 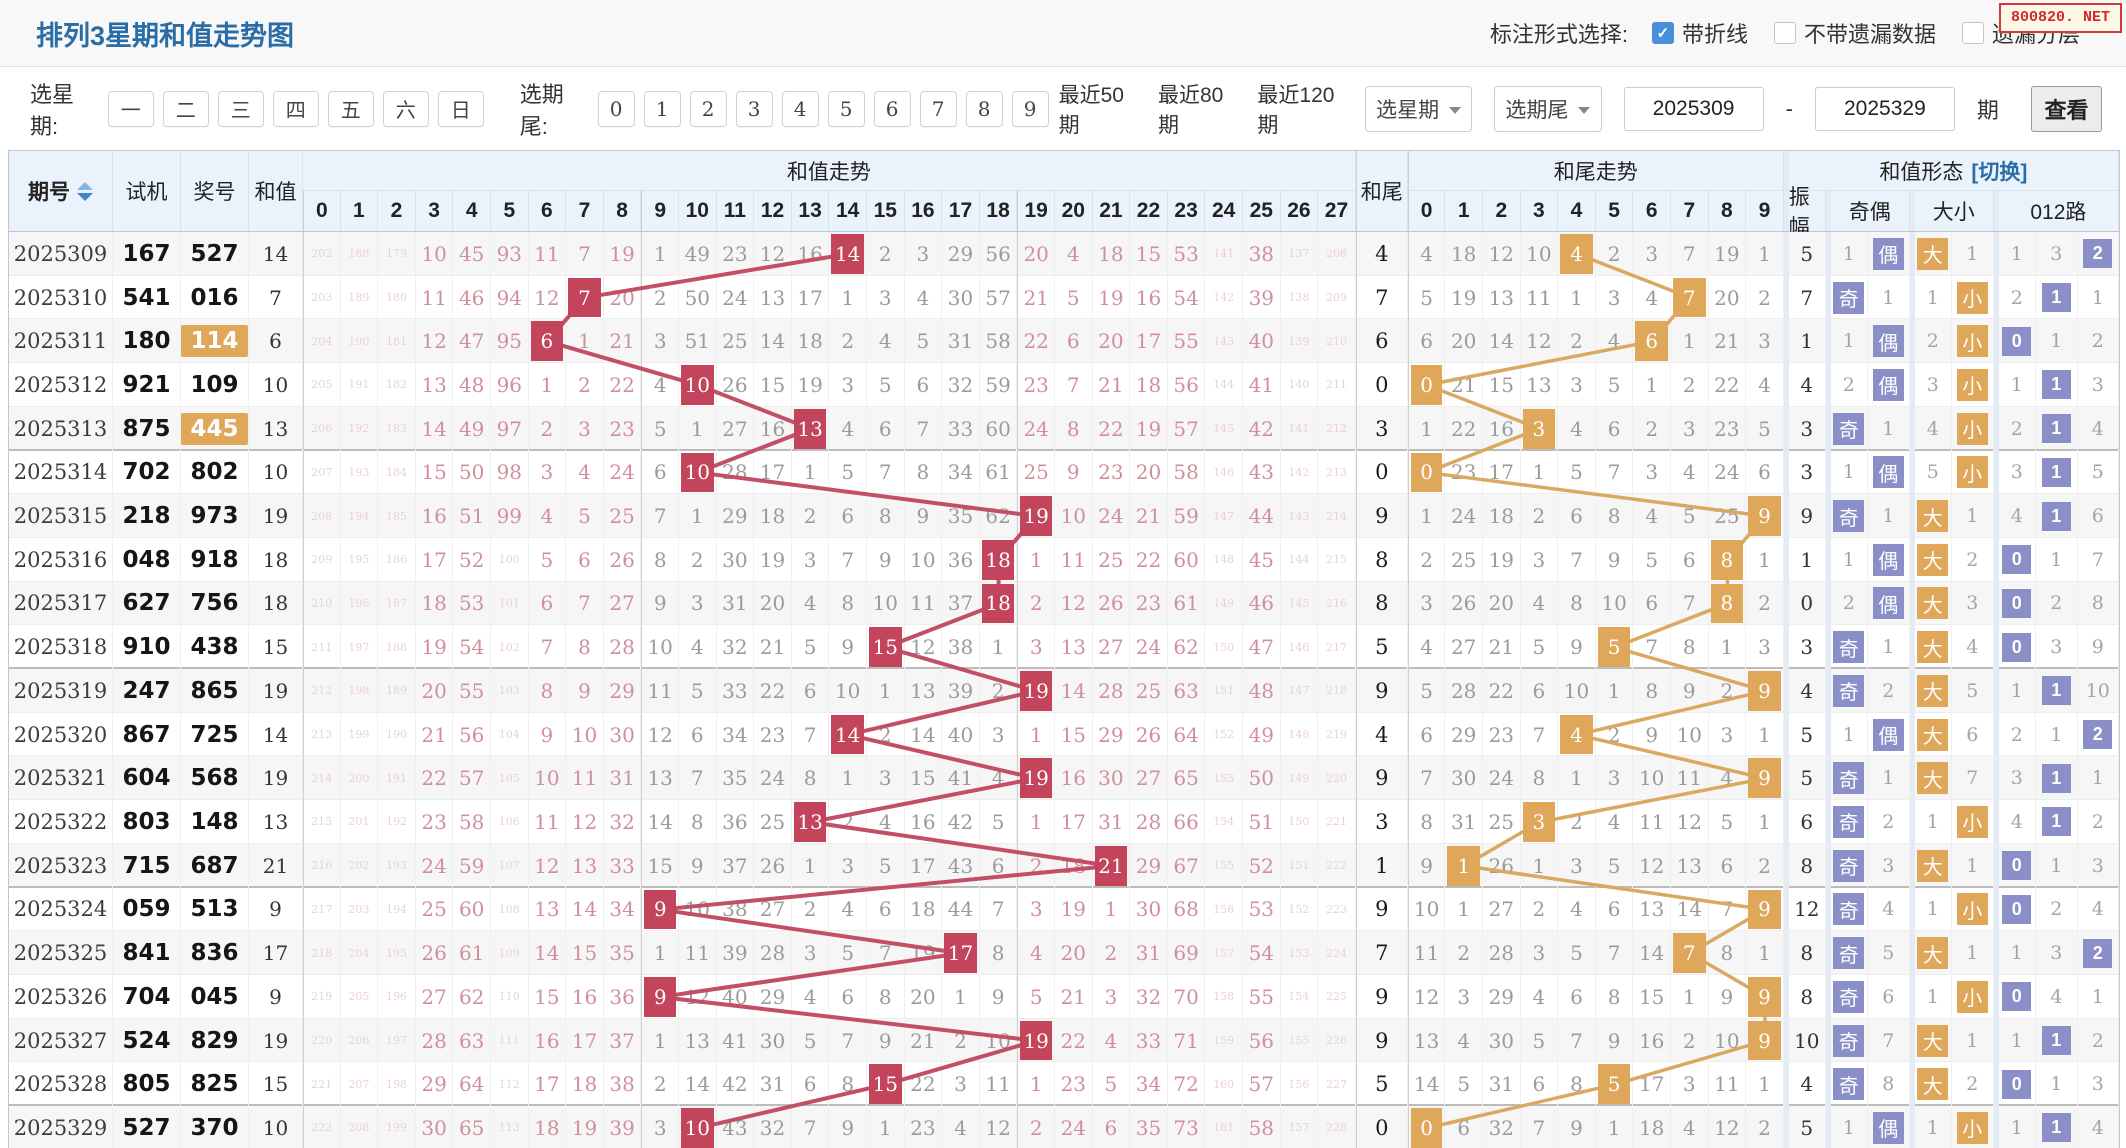 I want to click on tail-digit-button-5: 5, so click(x=846, y=108).